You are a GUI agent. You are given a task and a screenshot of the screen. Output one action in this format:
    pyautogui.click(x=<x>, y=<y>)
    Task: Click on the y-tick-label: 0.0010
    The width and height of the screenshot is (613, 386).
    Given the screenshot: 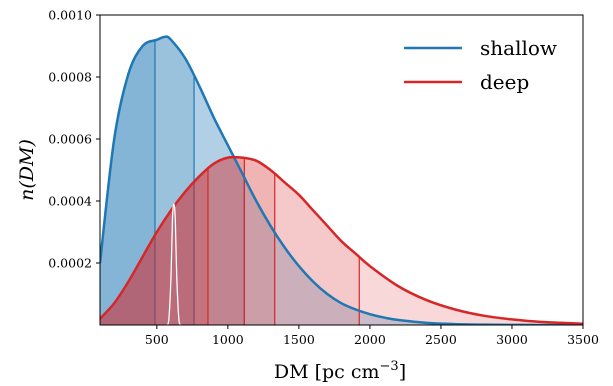 What is the action you would take?
    pyautogui.click(x=70, y=15)
    